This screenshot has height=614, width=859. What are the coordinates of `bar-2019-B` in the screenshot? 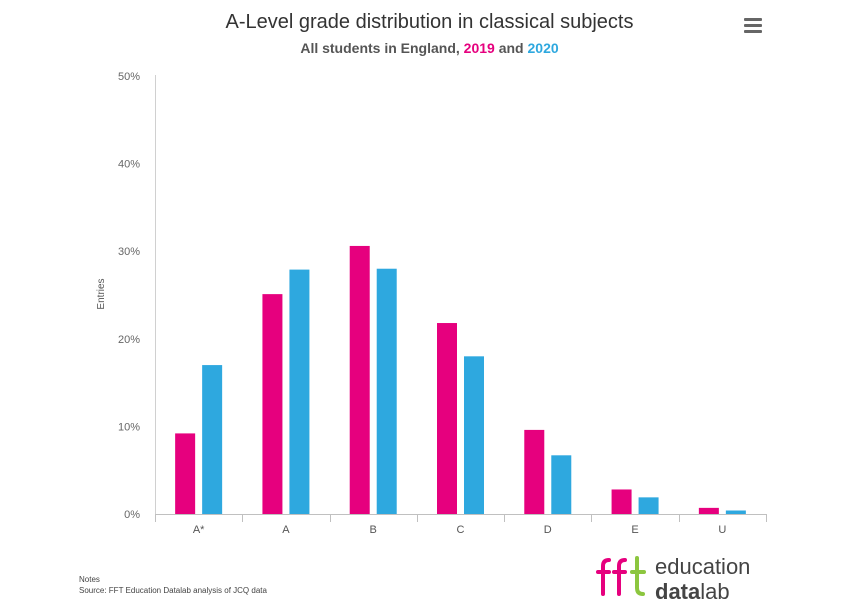 It's located at (359, 379).